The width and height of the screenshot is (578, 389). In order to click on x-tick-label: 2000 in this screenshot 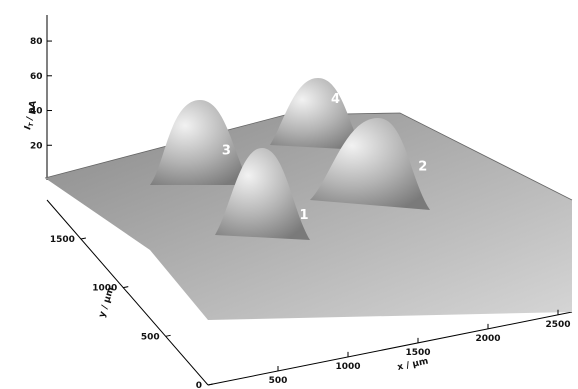, I will do `click(487, 339)`.